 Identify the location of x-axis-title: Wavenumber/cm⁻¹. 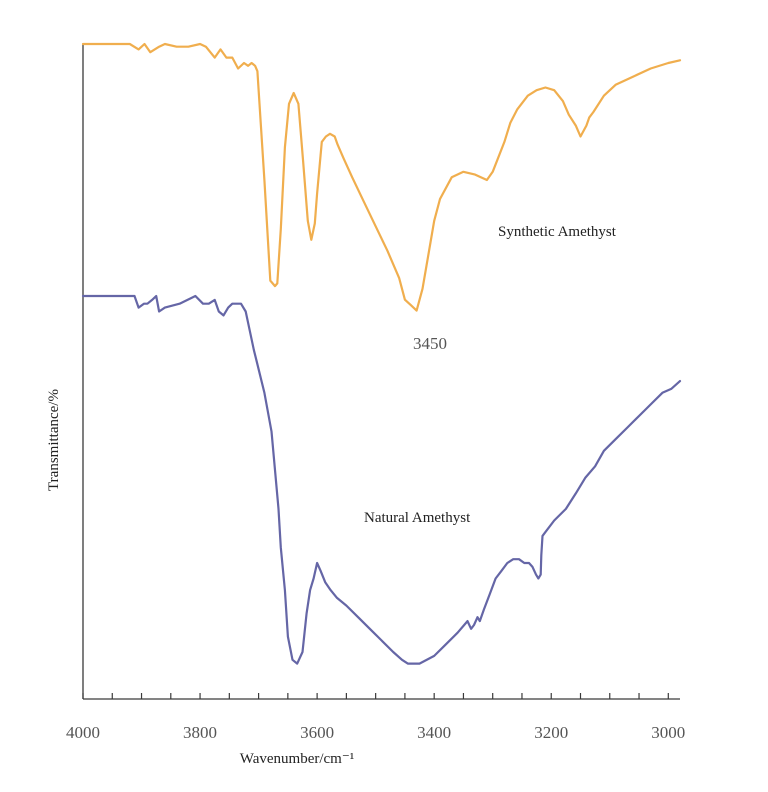
(297, 759).